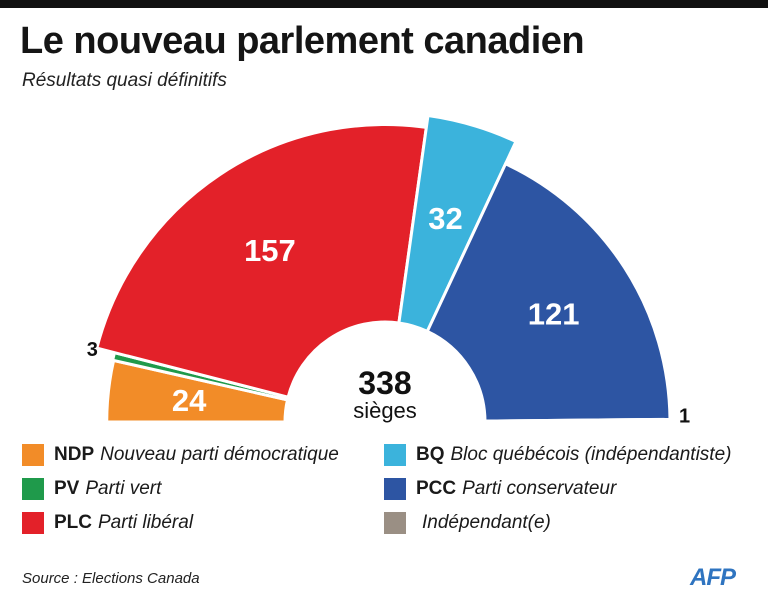  What do you see at coordinates (395, 455) in the screenshot?
I see `legend-swatch-bq` at bounding box center [395, 455].